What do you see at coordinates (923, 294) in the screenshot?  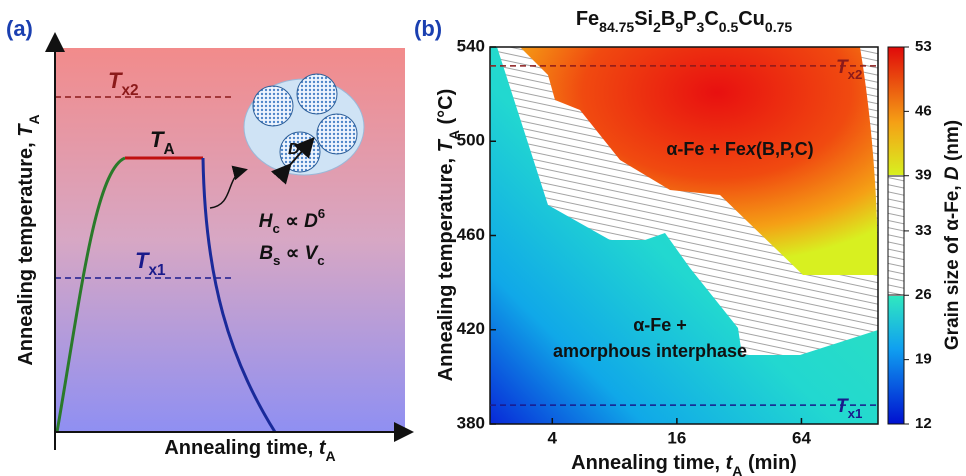 I see `colorbar-tick-label: 26` at bounding box center [923, 294].